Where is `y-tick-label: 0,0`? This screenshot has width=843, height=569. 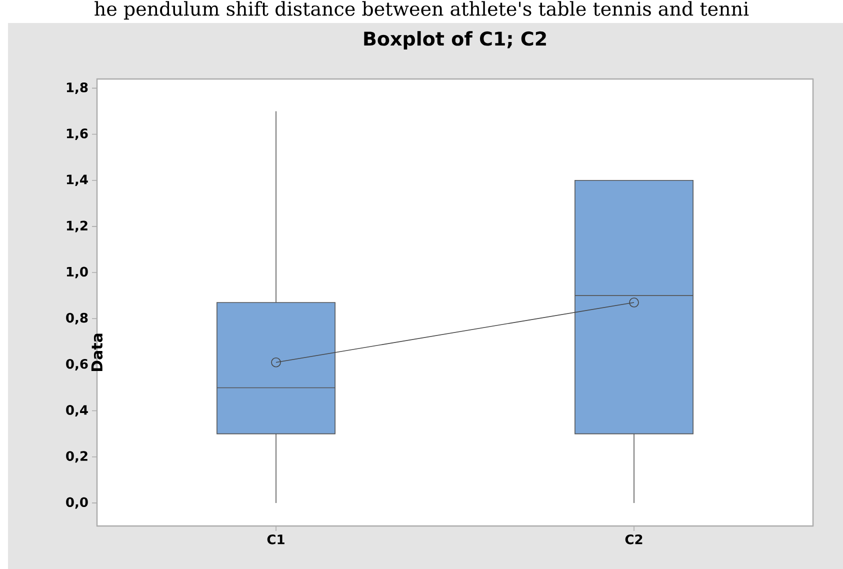 y-tick-label: 0,0 is located at coordinates (77, 503).